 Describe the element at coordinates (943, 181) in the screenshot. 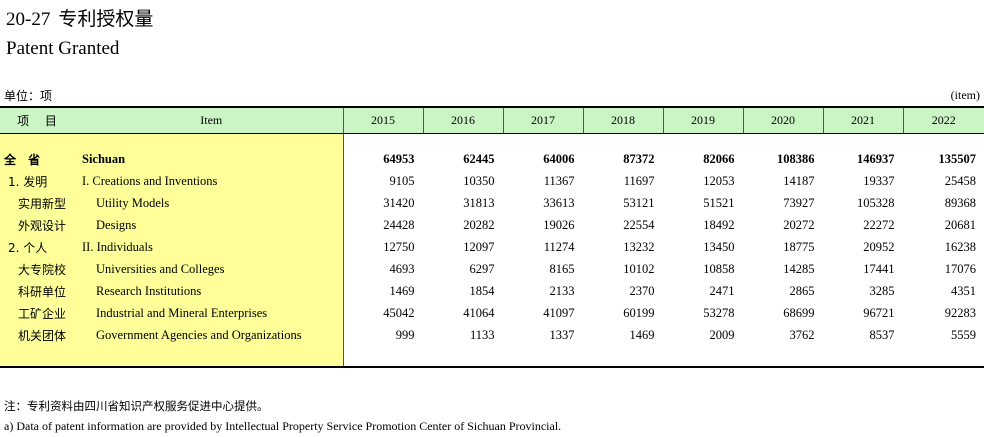

I see `cell-value: 25458` at that location.